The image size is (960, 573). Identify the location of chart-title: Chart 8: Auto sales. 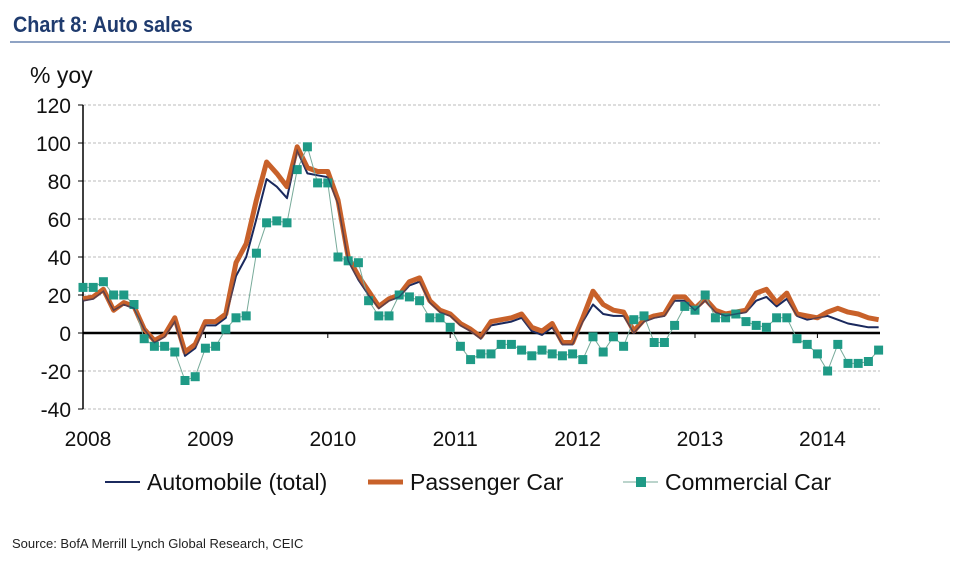
(103, 24).